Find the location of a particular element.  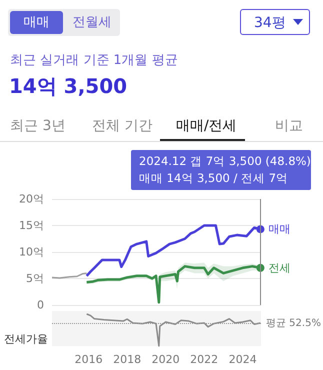

ref-line-label: 평균 52.5% is located at coordinates (293, 324).